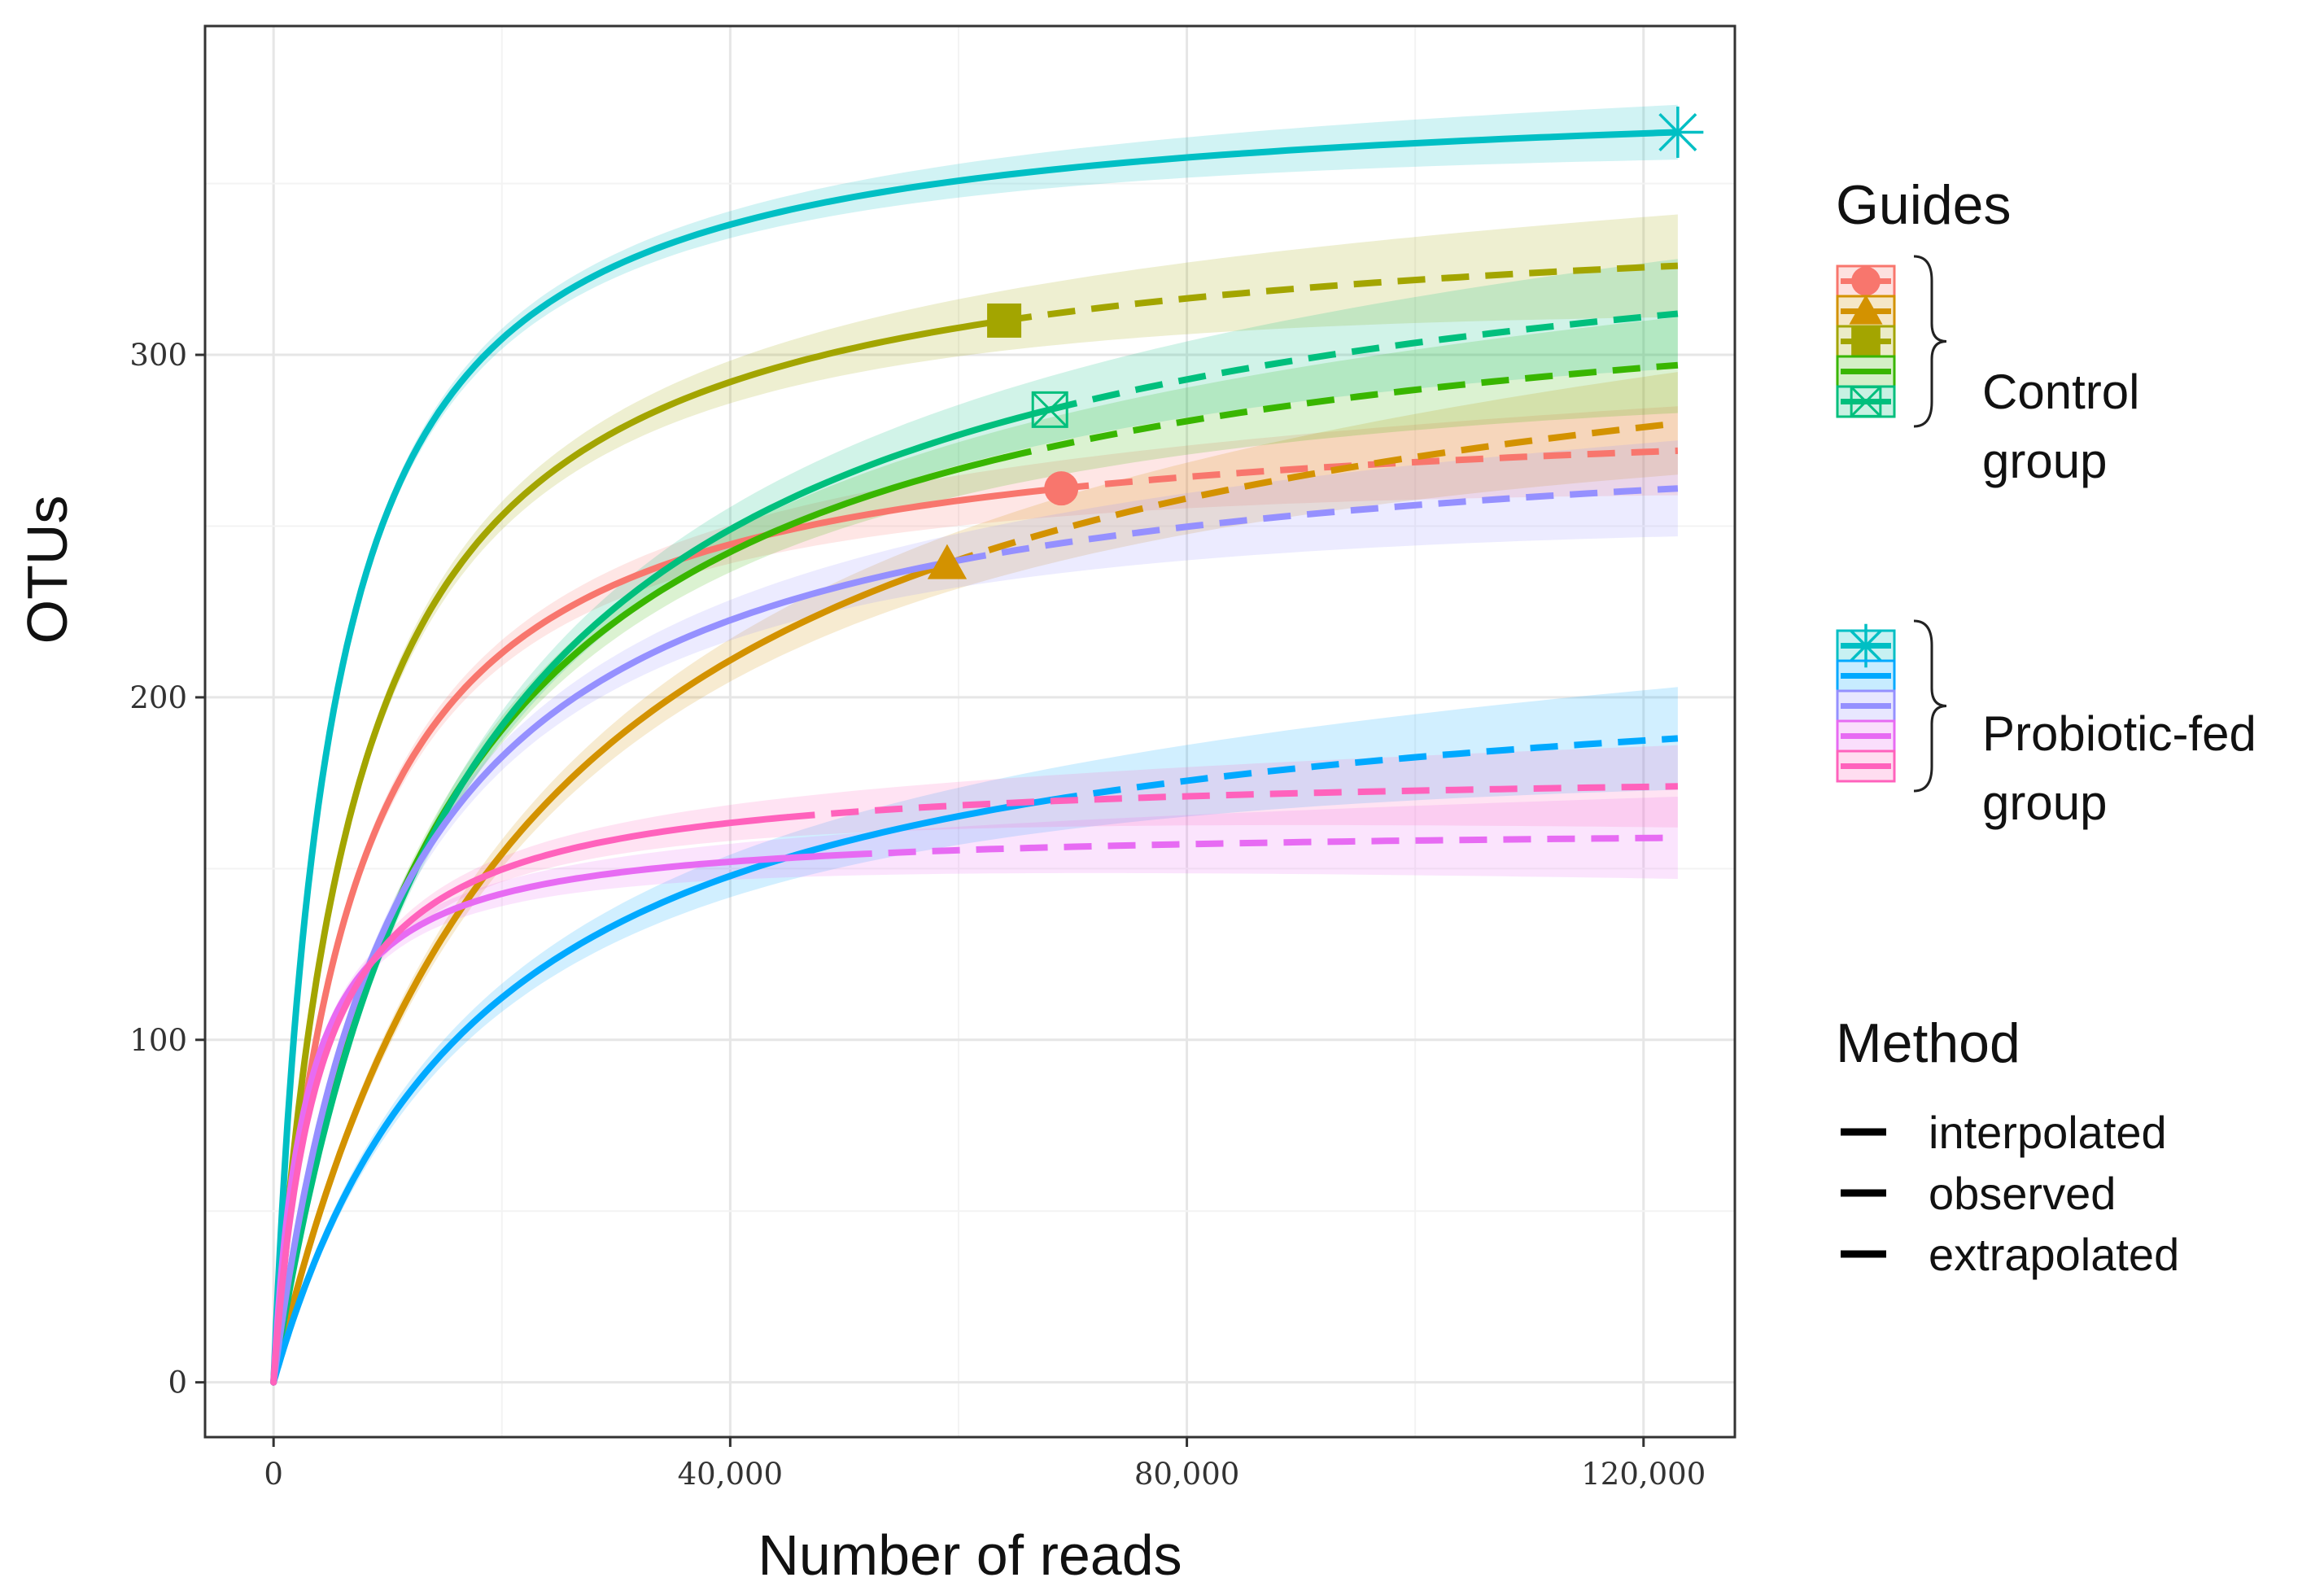 This screenshot has height=1595, width=2324. Describe the element at coordinates (158, 697) in the screenshot. I see `y-tick-label: 200` at that location.